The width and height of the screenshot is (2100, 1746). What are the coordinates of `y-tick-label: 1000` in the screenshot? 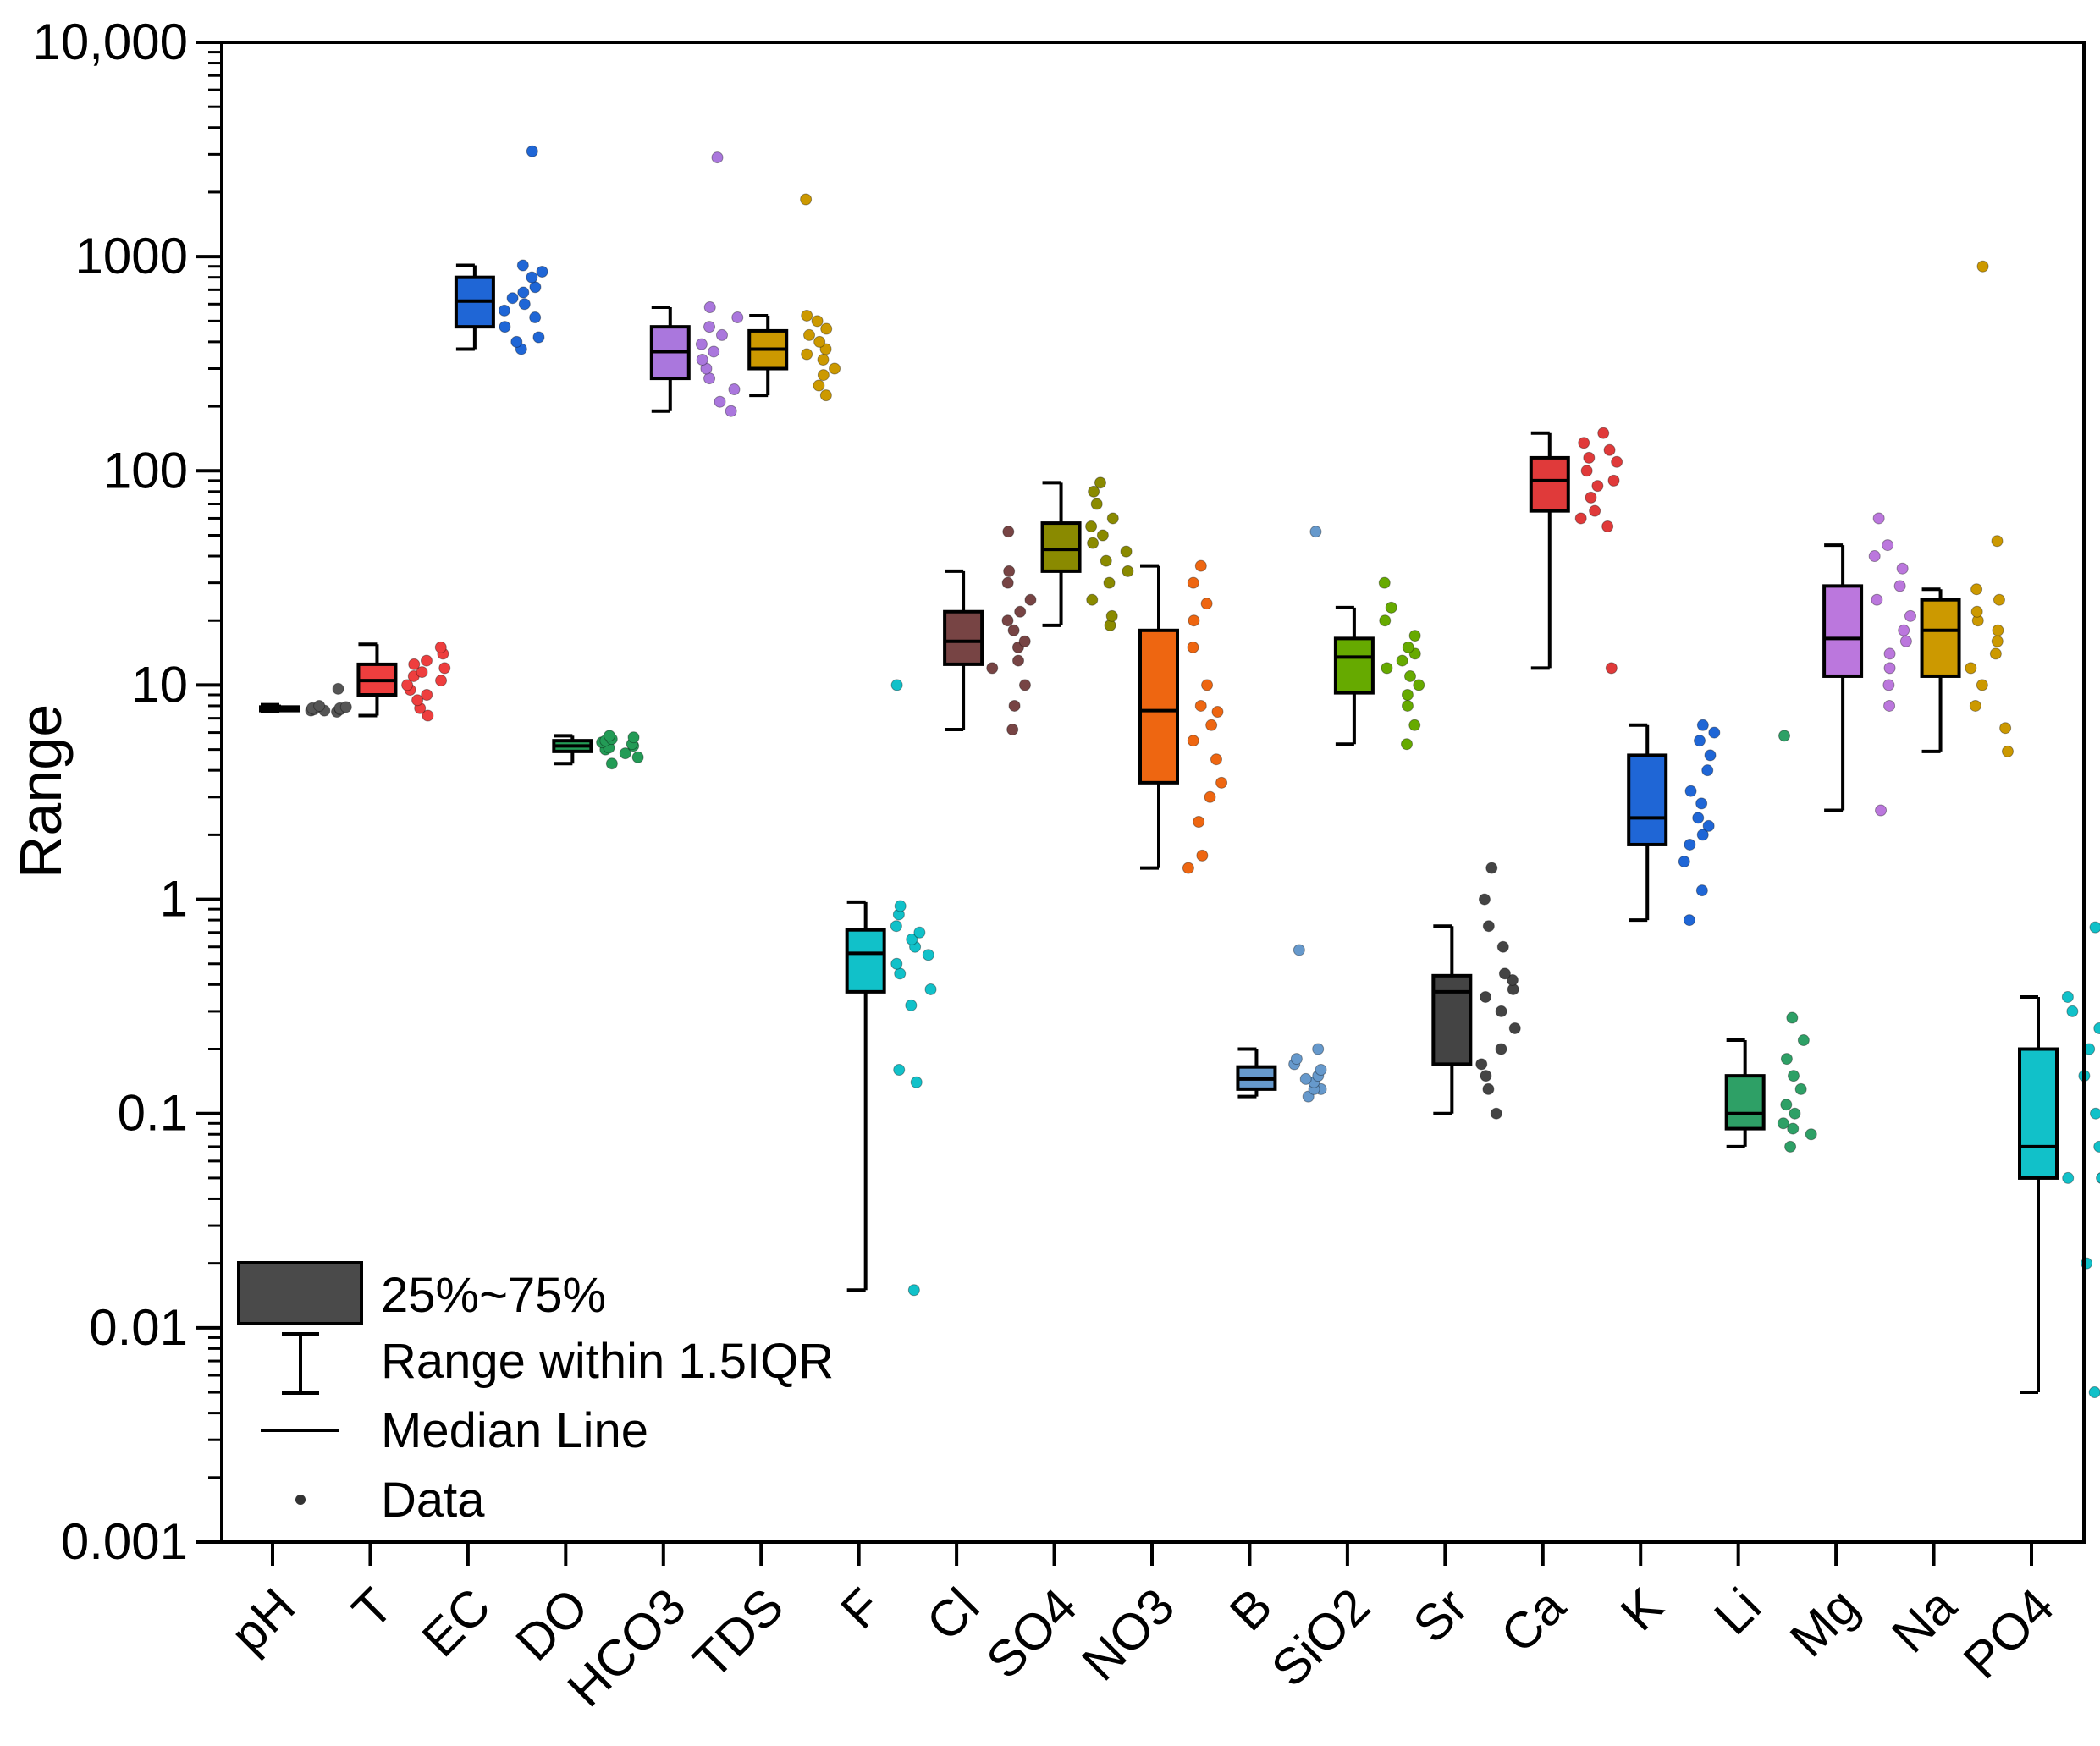 It's located at (131, 256).